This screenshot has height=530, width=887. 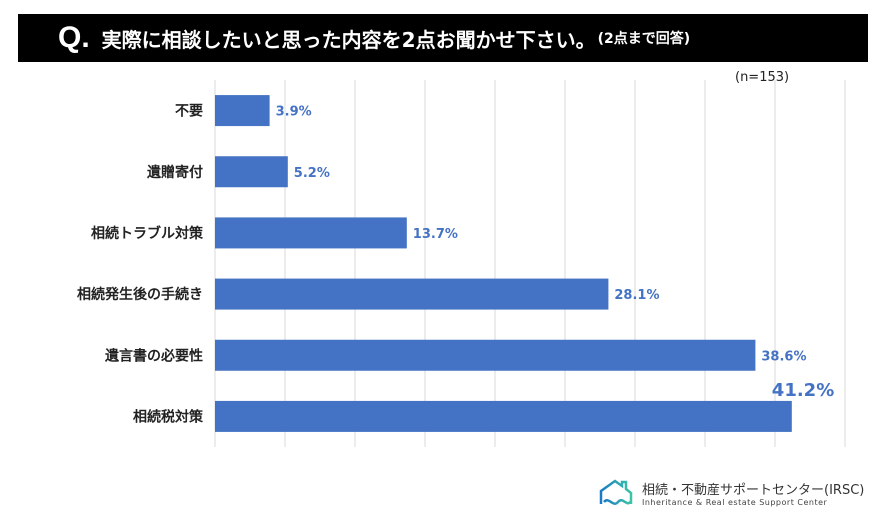 I want to click on logo-subtitle: Inheritance & Real estate Support Center, so click(x=735, y=502).